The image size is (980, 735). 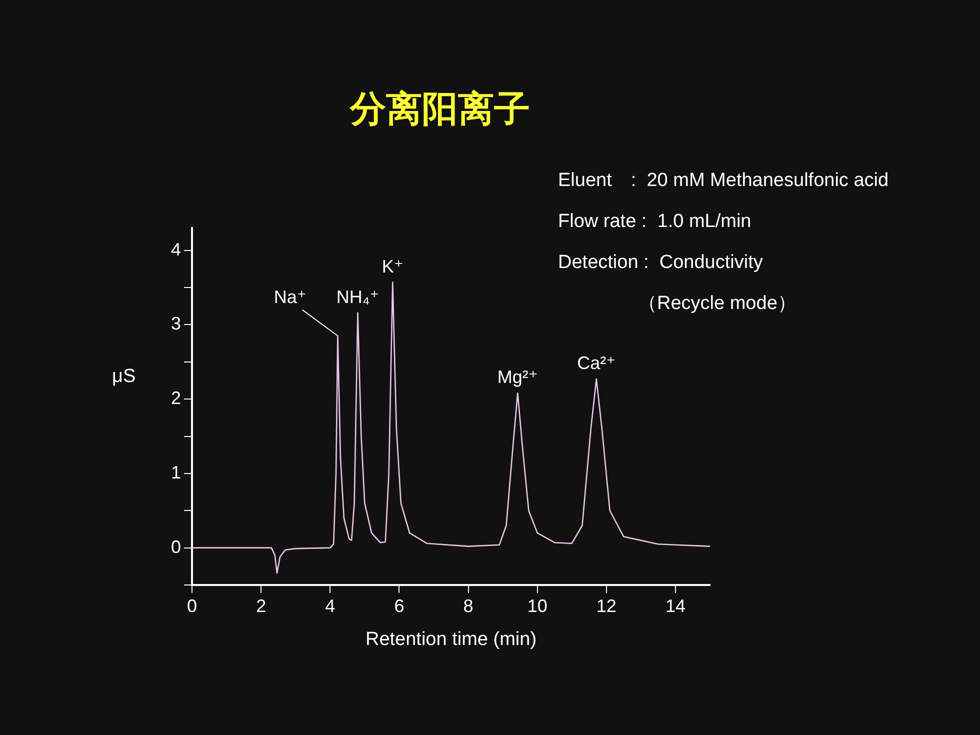 What do you see at coordinates (358, 296) in the screenshot?
I see `annotation: NH₄⁺` at bounding box center [358, 296].